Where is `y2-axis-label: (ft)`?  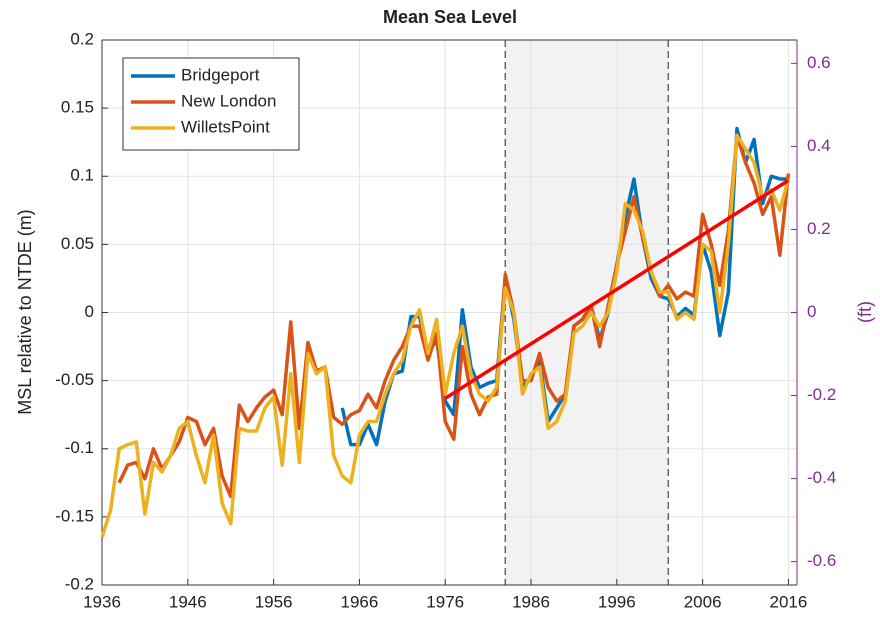
y2-axis-label: (ft) is located at coordinates (865, 312).